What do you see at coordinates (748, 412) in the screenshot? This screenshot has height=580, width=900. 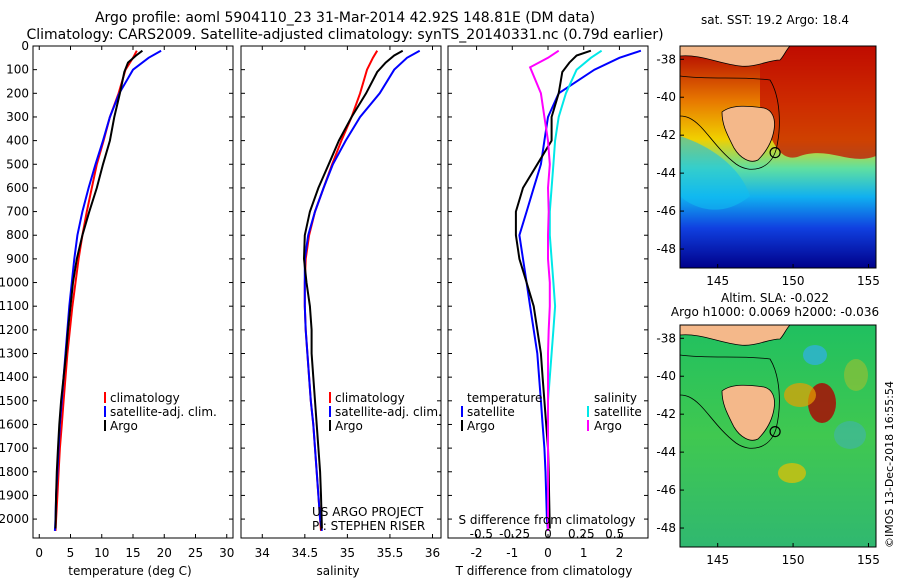 I see `sla-tasmania` at bounding box center [748, 412].